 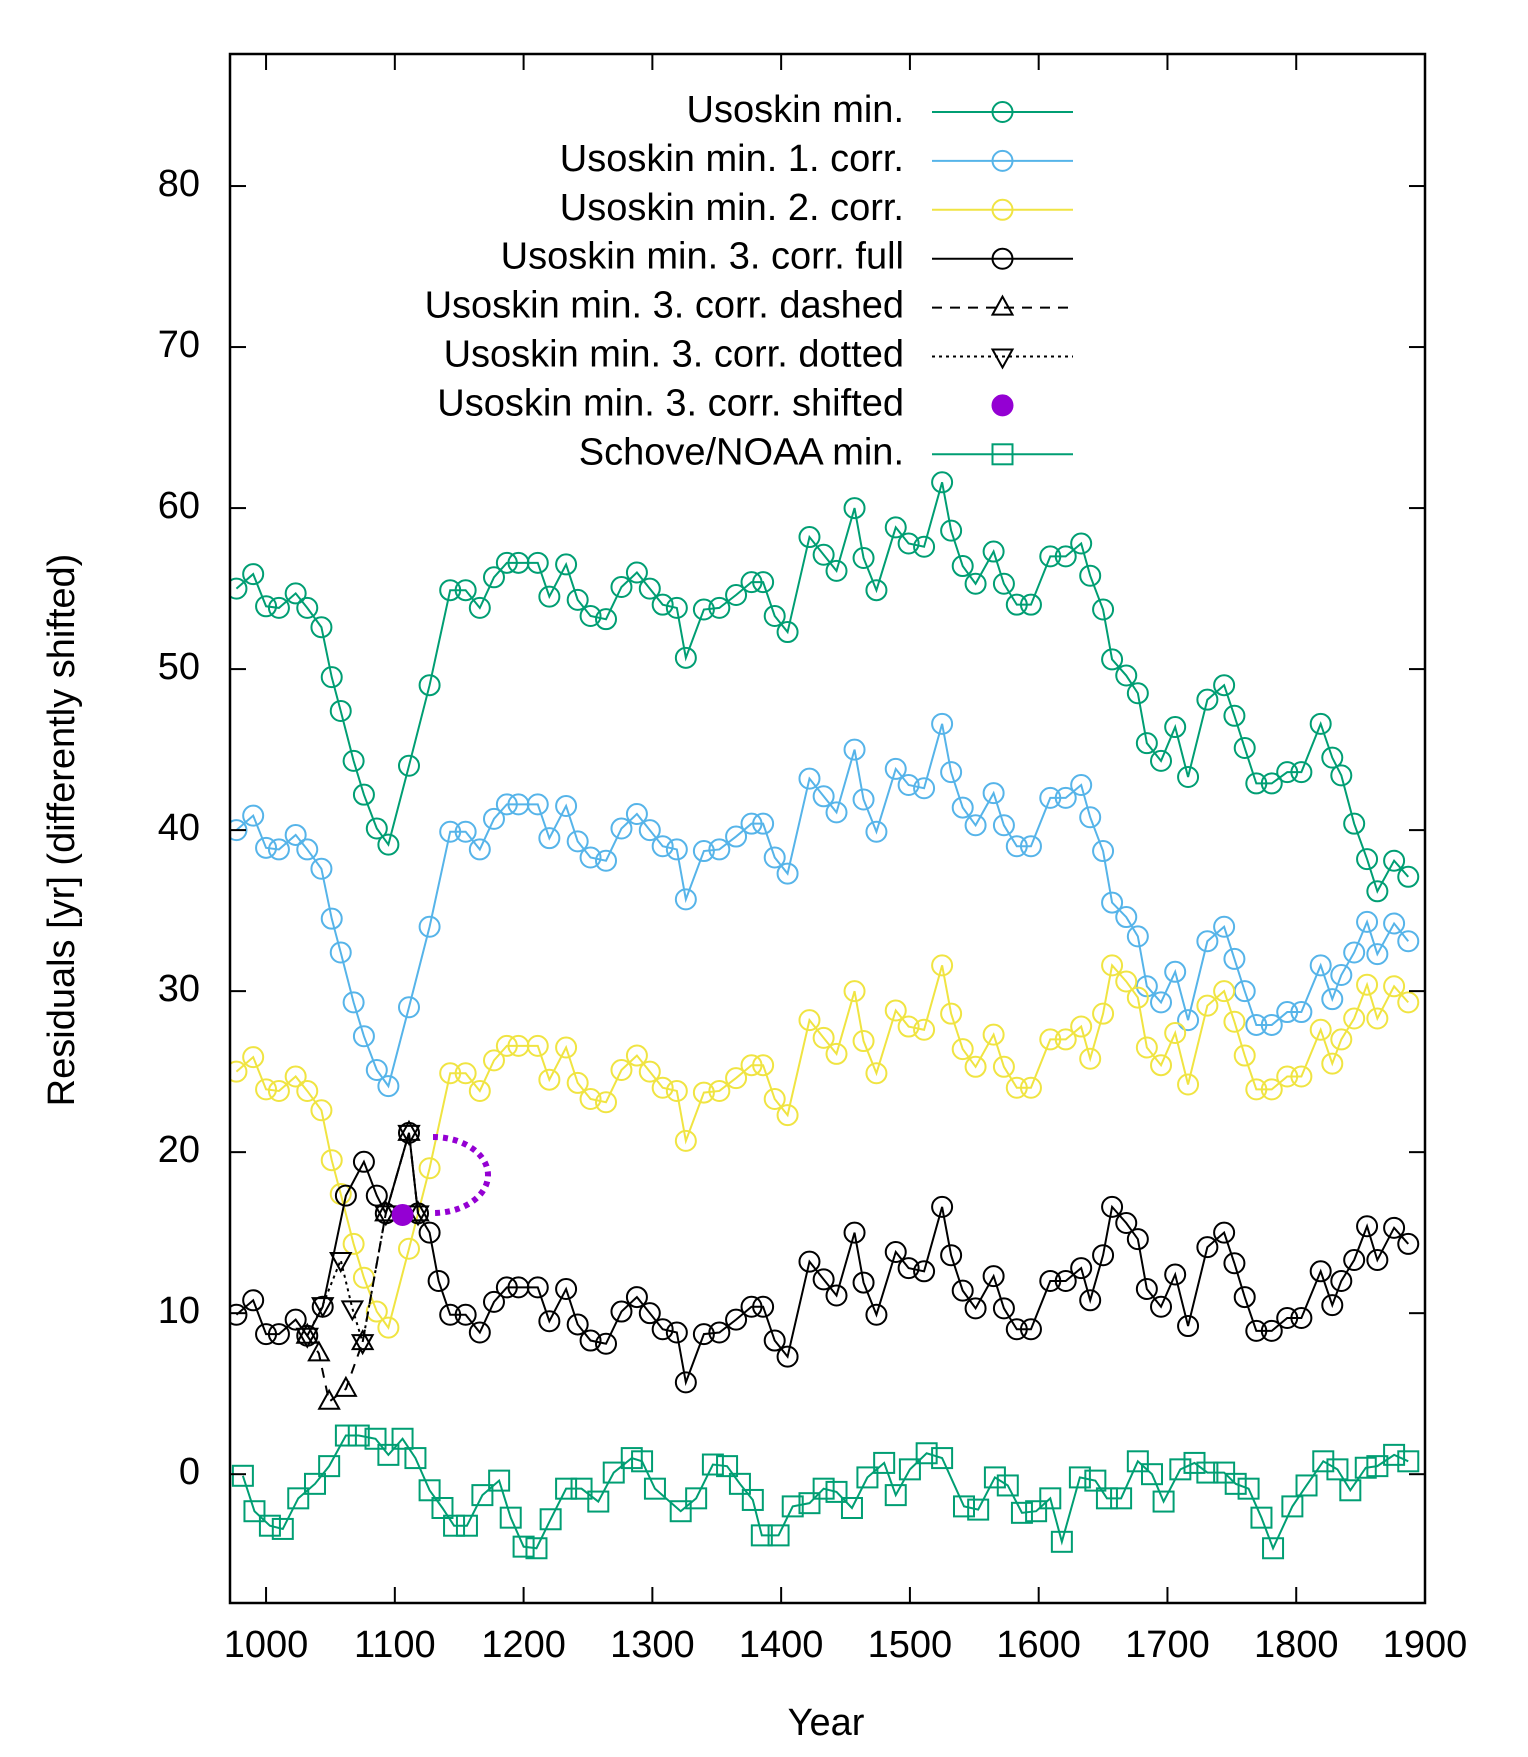 I want to click on legend-label: Usoskin min. 3. corr. dashed, so click(x=664, y=306).